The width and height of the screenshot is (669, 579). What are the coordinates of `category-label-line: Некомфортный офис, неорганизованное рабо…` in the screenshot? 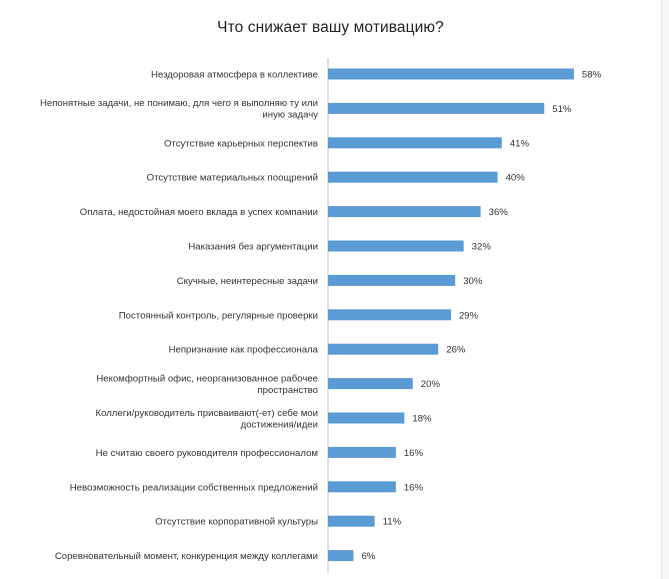 It's located at (207, 378).